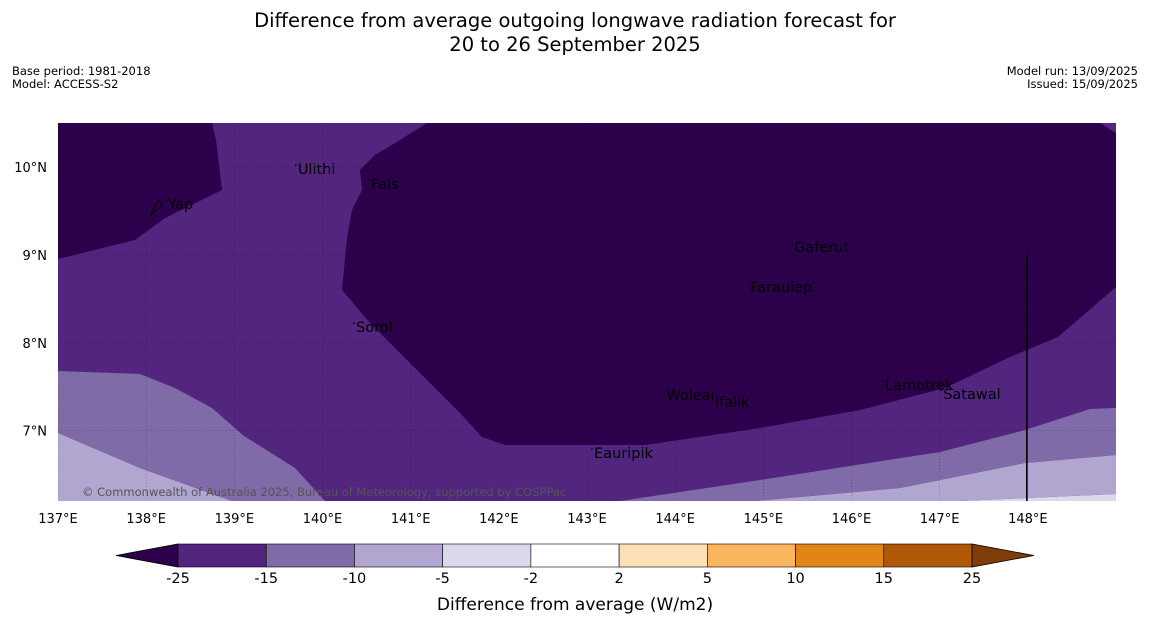  What do you see at coordinates (707, 579) in the screenshot?
I see `colorbar-tick-label: 5` at bounding box center [707, 579].